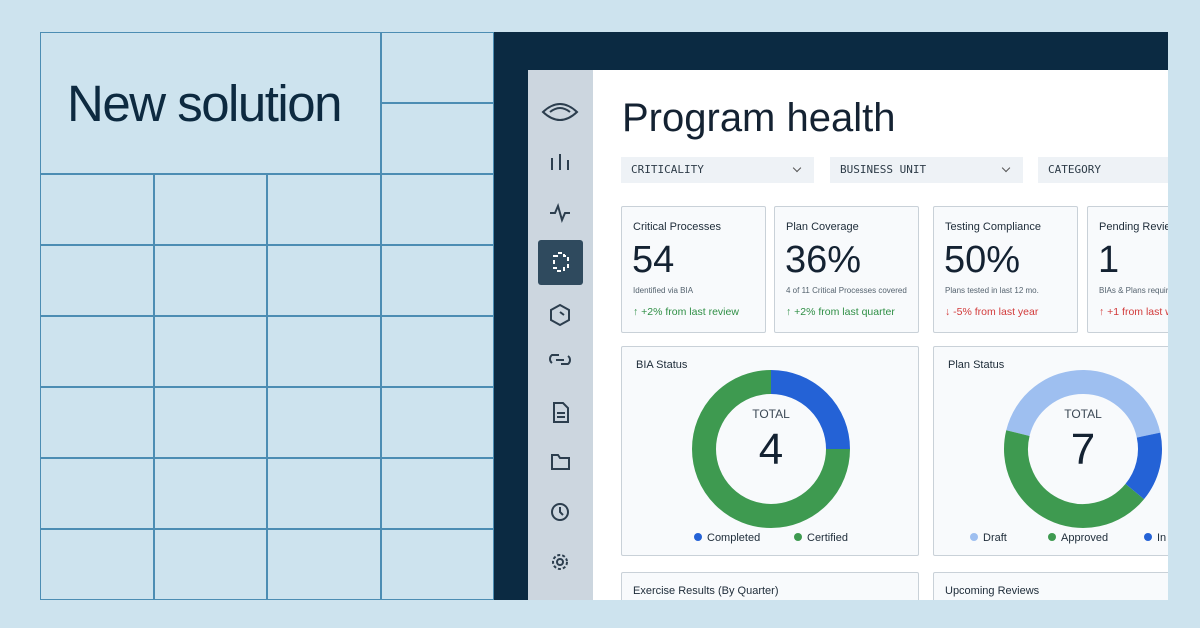 The height and width of the screenshot is (628, 1200). I want to click on kpi-subtitle: Plans tested in last 12 mo., so click(992, 290).